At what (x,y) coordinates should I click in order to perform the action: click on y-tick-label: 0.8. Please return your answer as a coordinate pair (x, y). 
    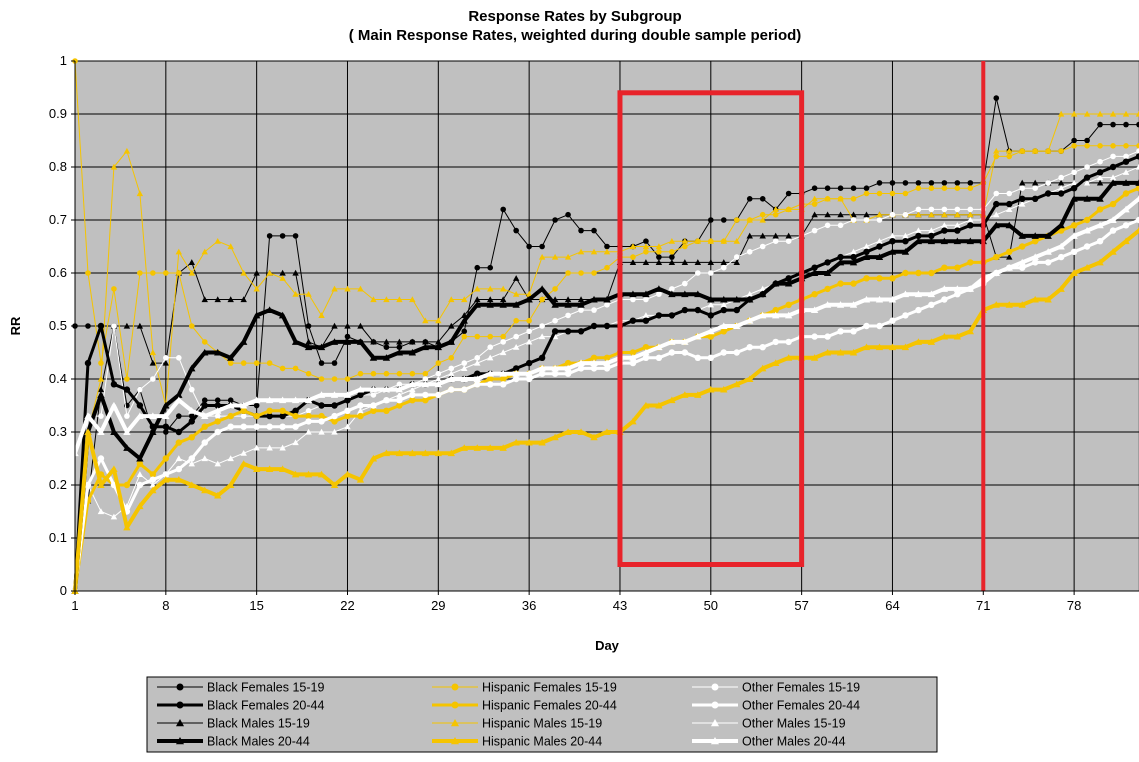
    Looking at the image, I should click on (58, 166).